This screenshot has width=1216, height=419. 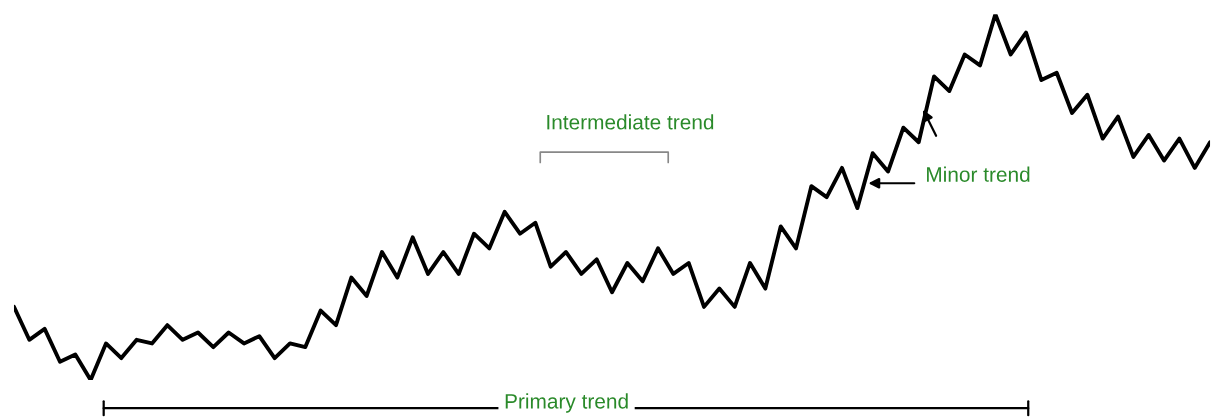 What do you see at coordinates (978, 174) in the screenshot?
I see `annotation: Minor trend` at bounding box center [978, 174].